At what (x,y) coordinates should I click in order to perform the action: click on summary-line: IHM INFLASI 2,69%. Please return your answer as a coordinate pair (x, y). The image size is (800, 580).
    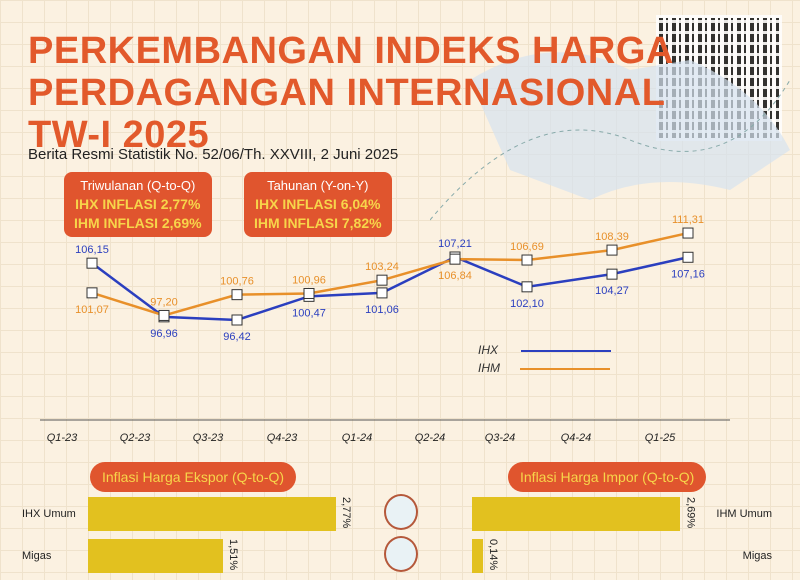
    Looking at the image, I should click on (138, 223).